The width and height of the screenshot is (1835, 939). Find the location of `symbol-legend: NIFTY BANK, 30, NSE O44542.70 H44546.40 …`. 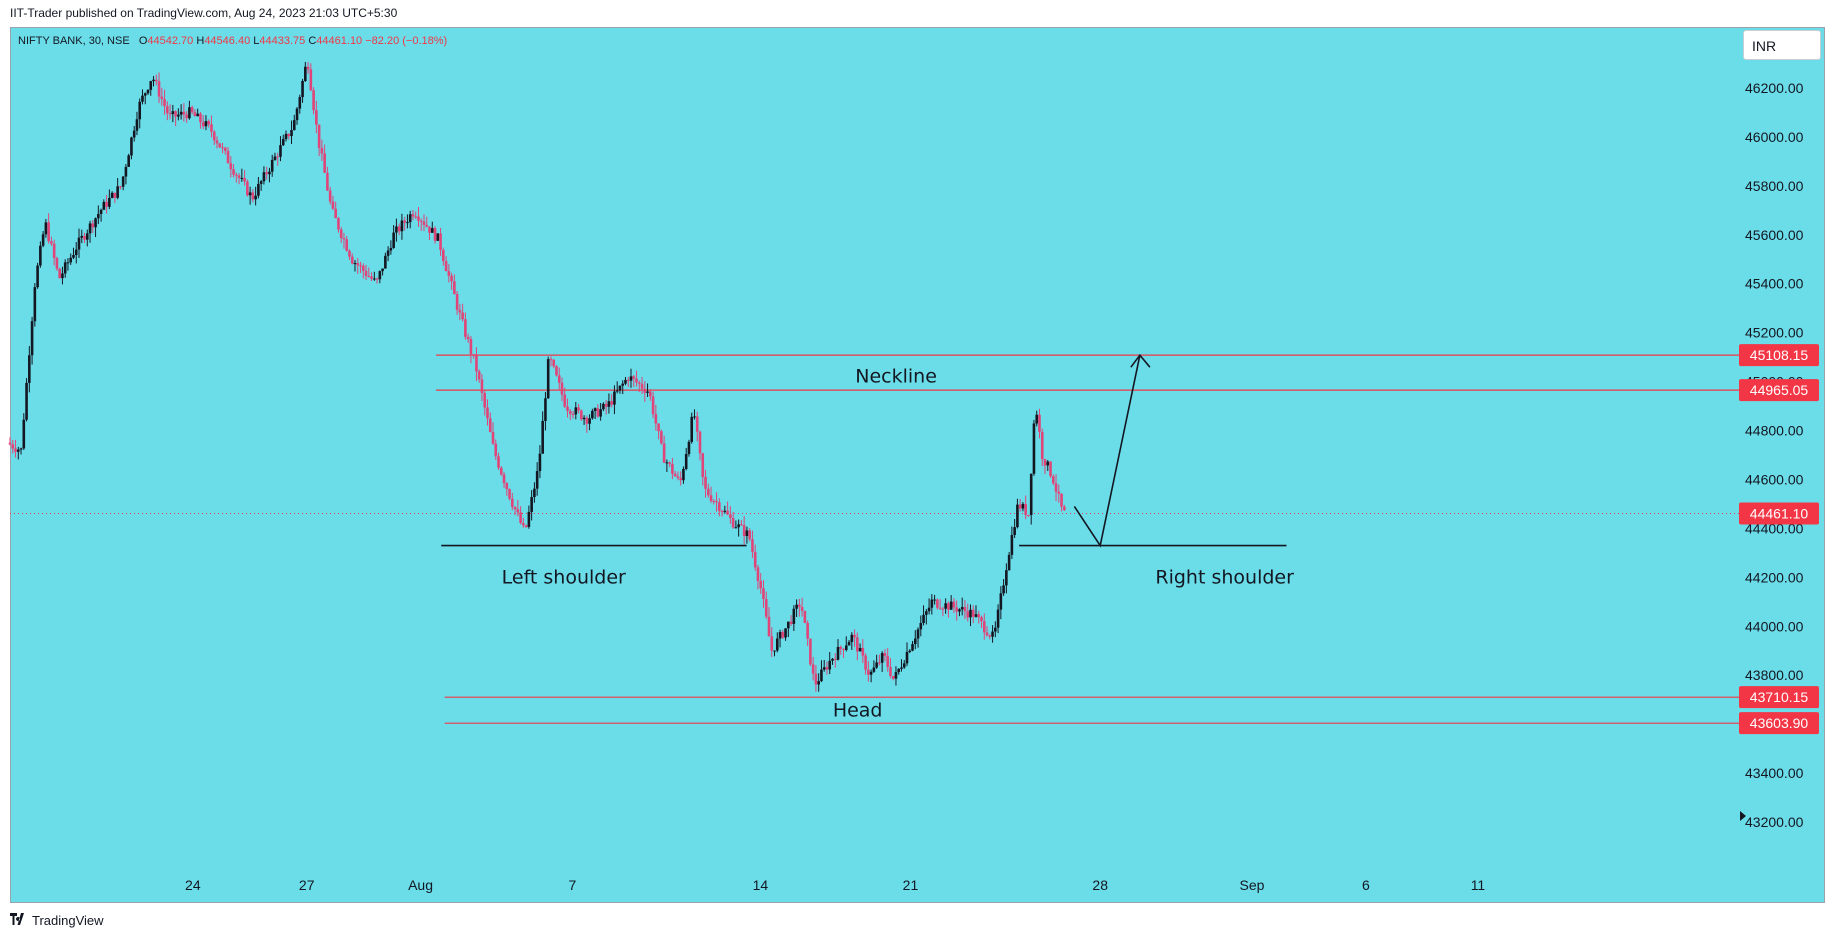

symbol-legend: NIFTY BANK, 30, NSE O44542.70 H44546.40 … is located at coordinates (232, 41).